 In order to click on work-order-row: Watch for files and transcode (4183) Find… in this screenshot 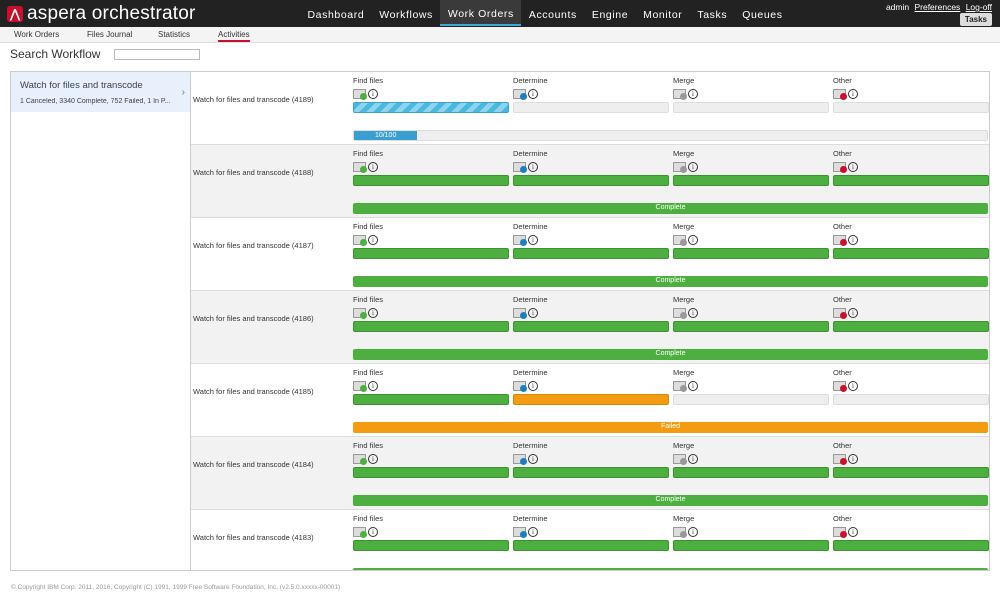, I will do `click(590, 540)`.